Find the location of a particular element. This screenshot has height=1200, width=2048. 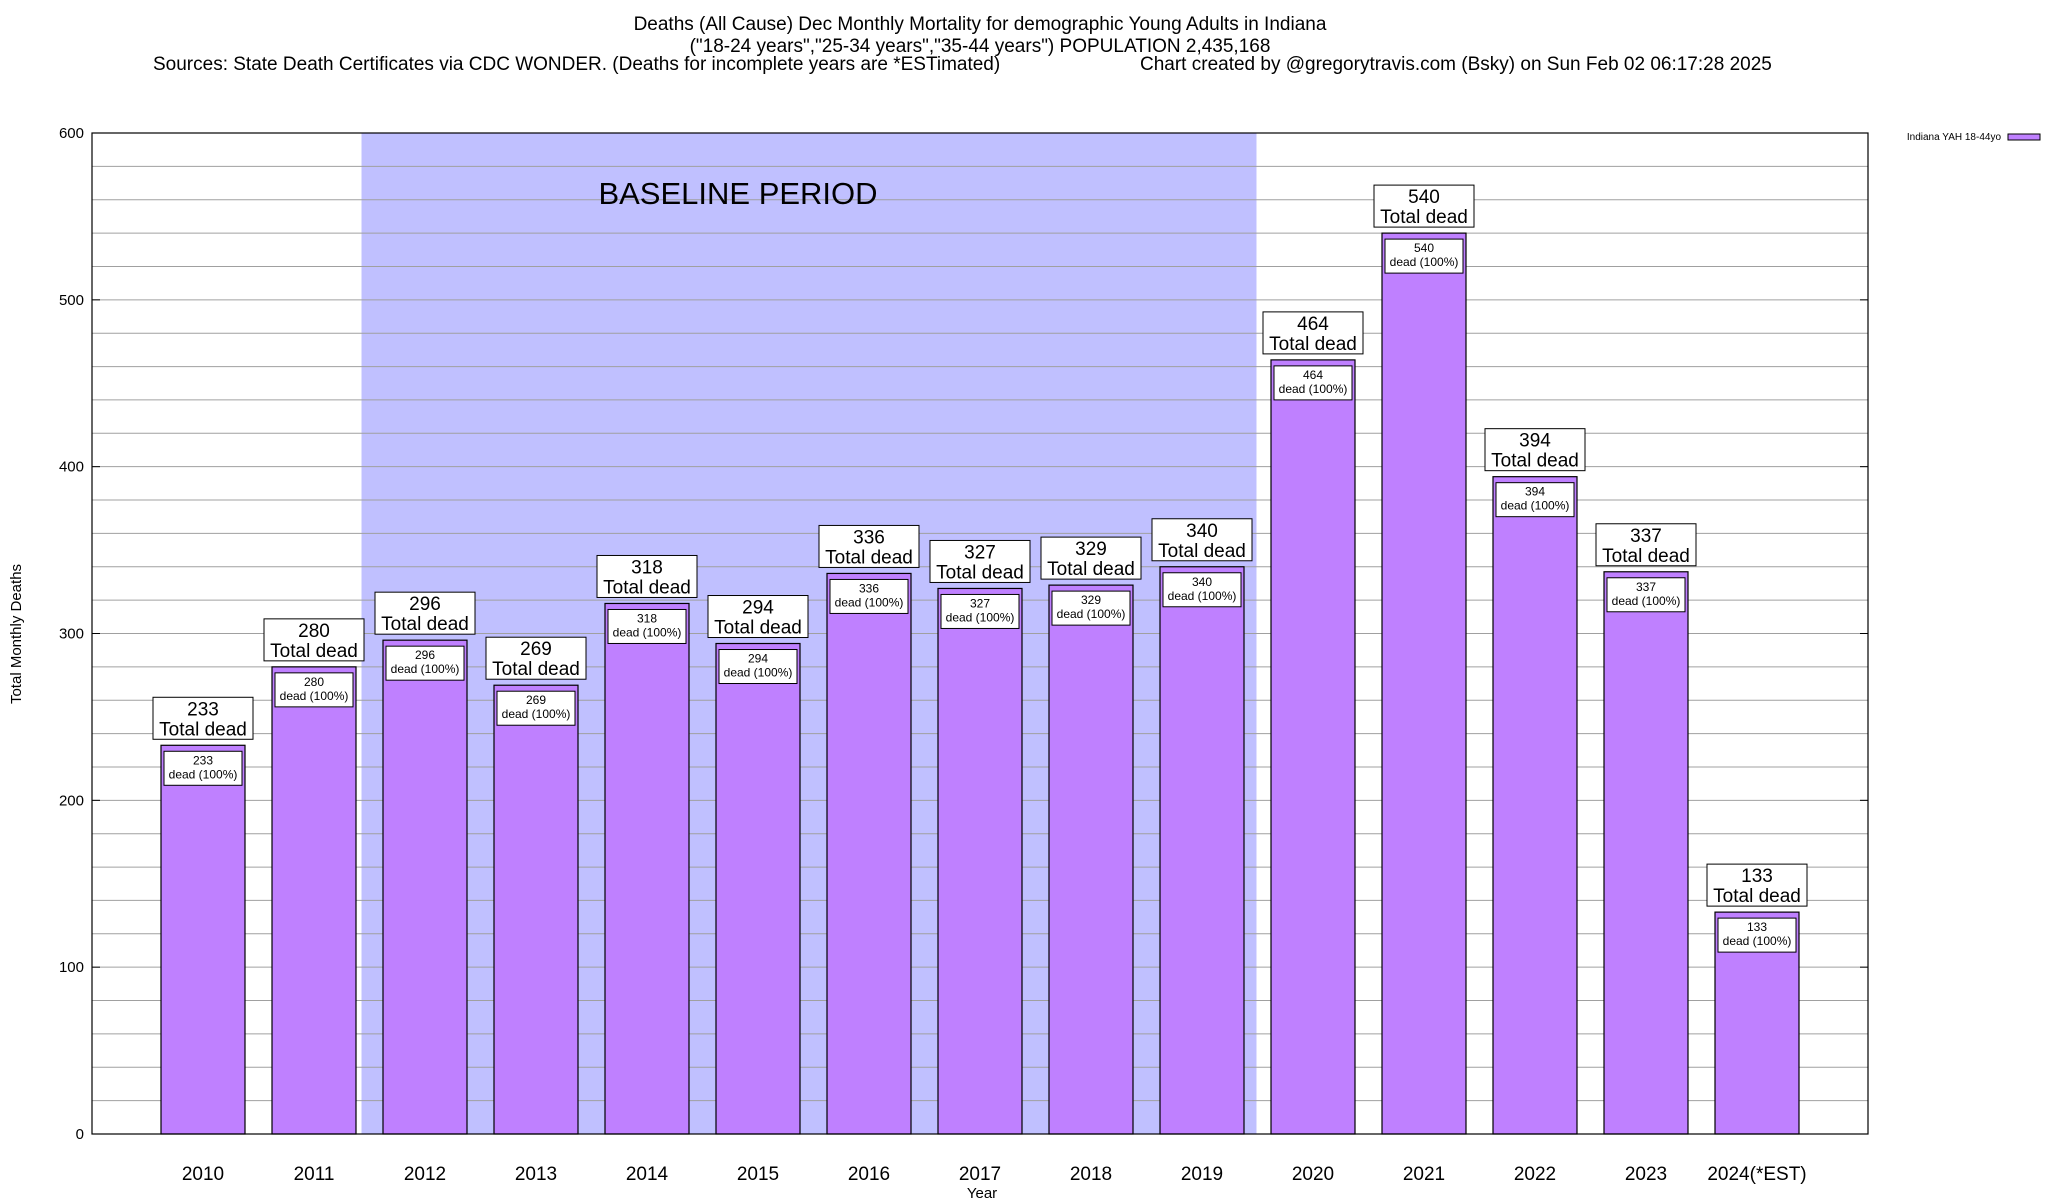

inner-label-value: 294 is located at coordinates (758, 659).